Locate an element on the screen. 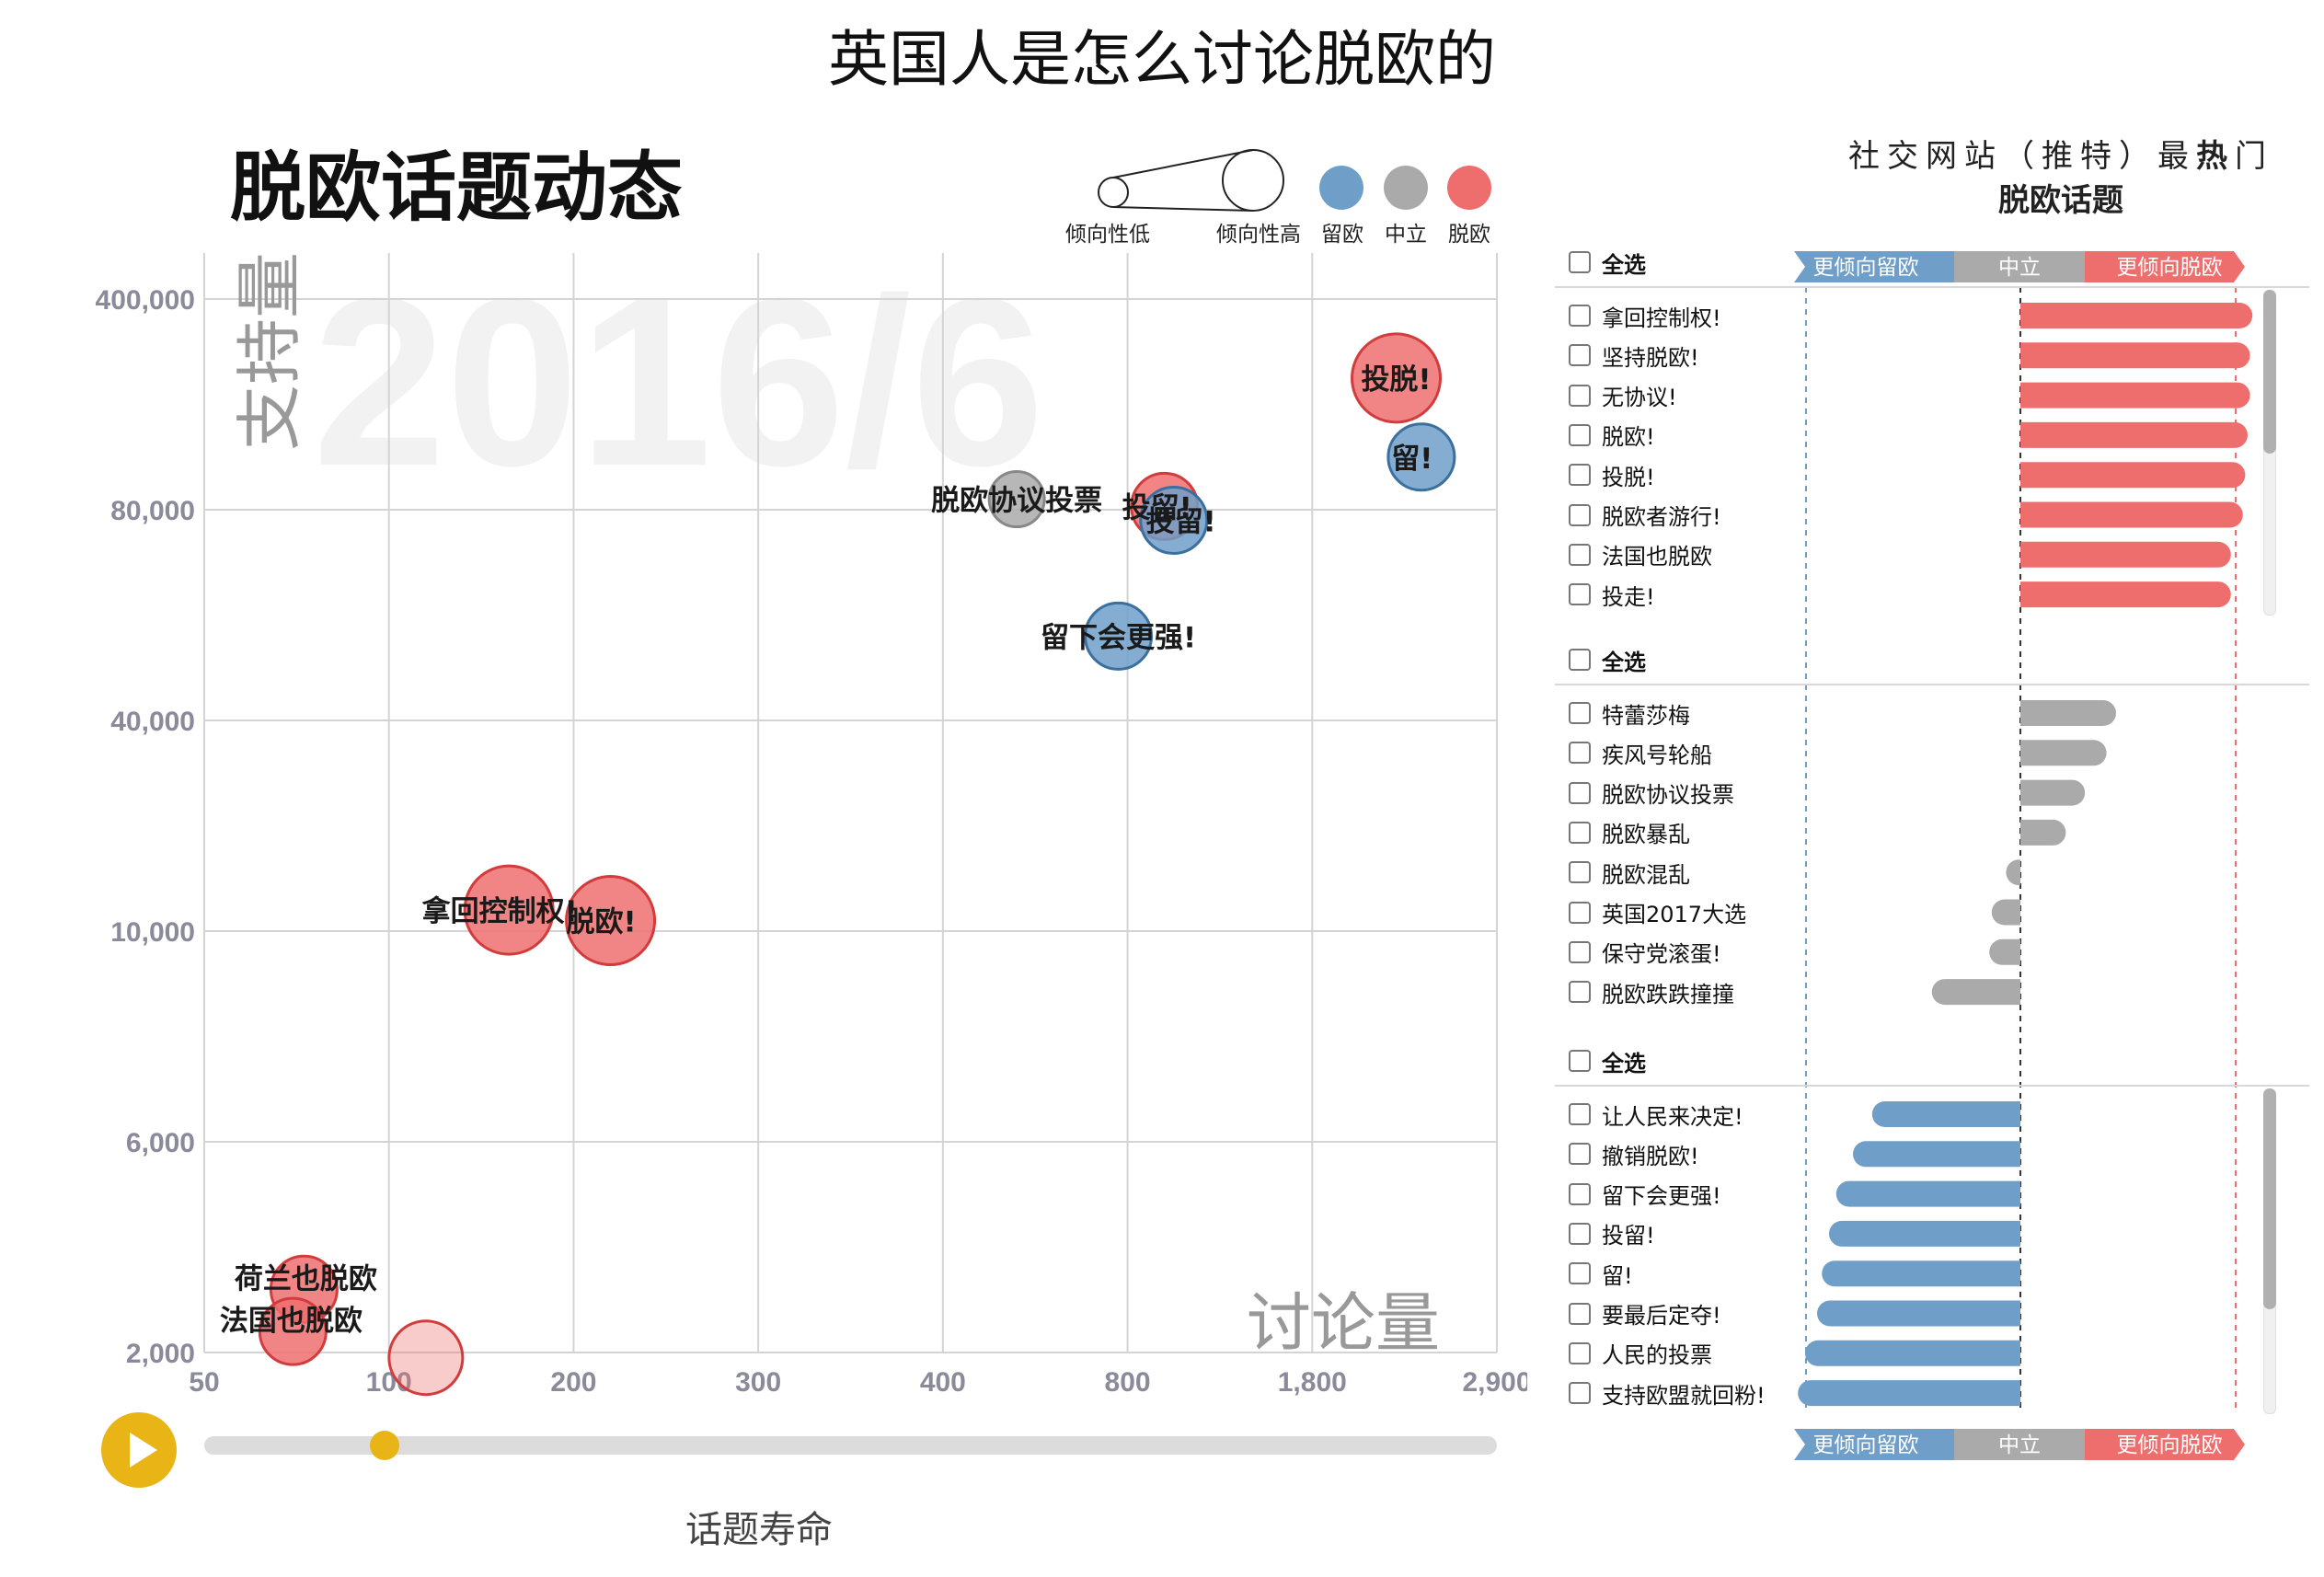 The image size is (2324, 1577). topic-label: 留! is located at coordinates (1617, 1275).